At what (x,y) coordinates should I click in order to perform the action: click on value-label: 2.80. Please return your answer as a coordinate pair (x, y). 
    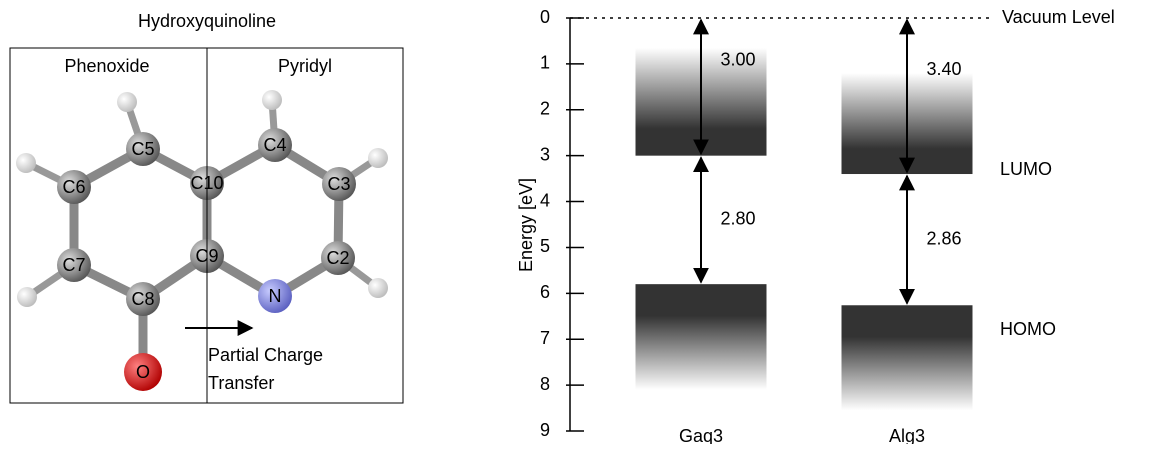
    Looking at the image, I should click on (737, 219).